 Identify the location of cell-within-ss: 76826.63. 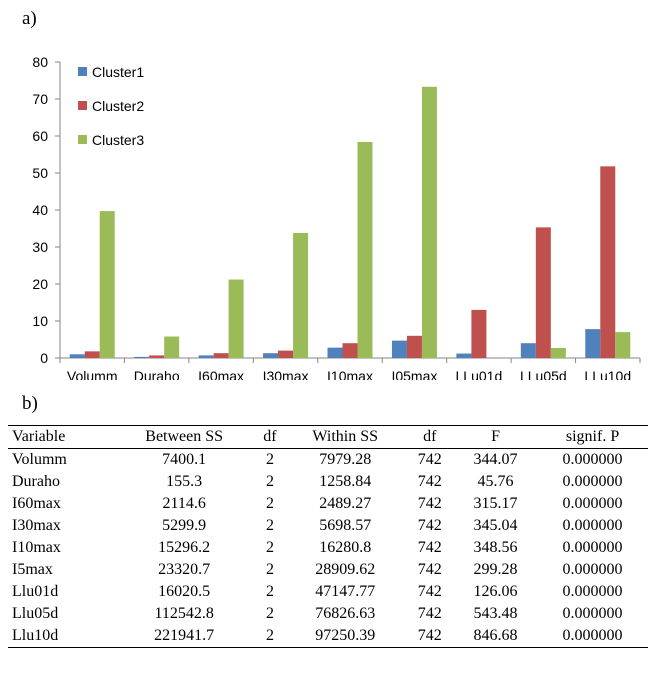
(345, 613).